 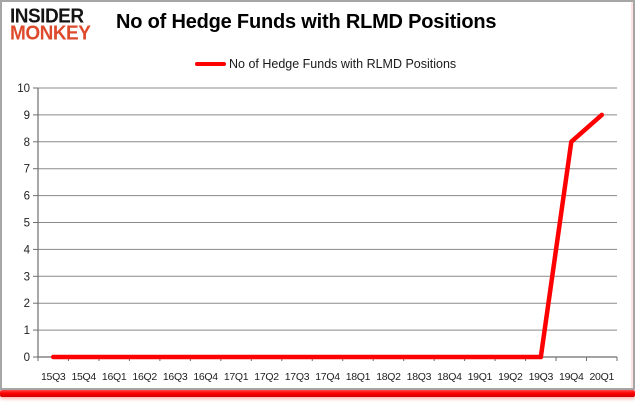 I want to click on y-tick-label: 3, so click(x=27, y=277).